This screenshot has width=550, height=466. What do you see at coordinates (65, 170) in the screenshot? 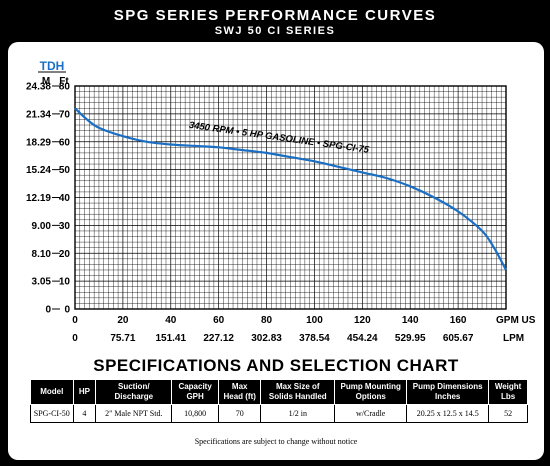
I see `y-tick-ft: 50` at bounding box center [65, 170].